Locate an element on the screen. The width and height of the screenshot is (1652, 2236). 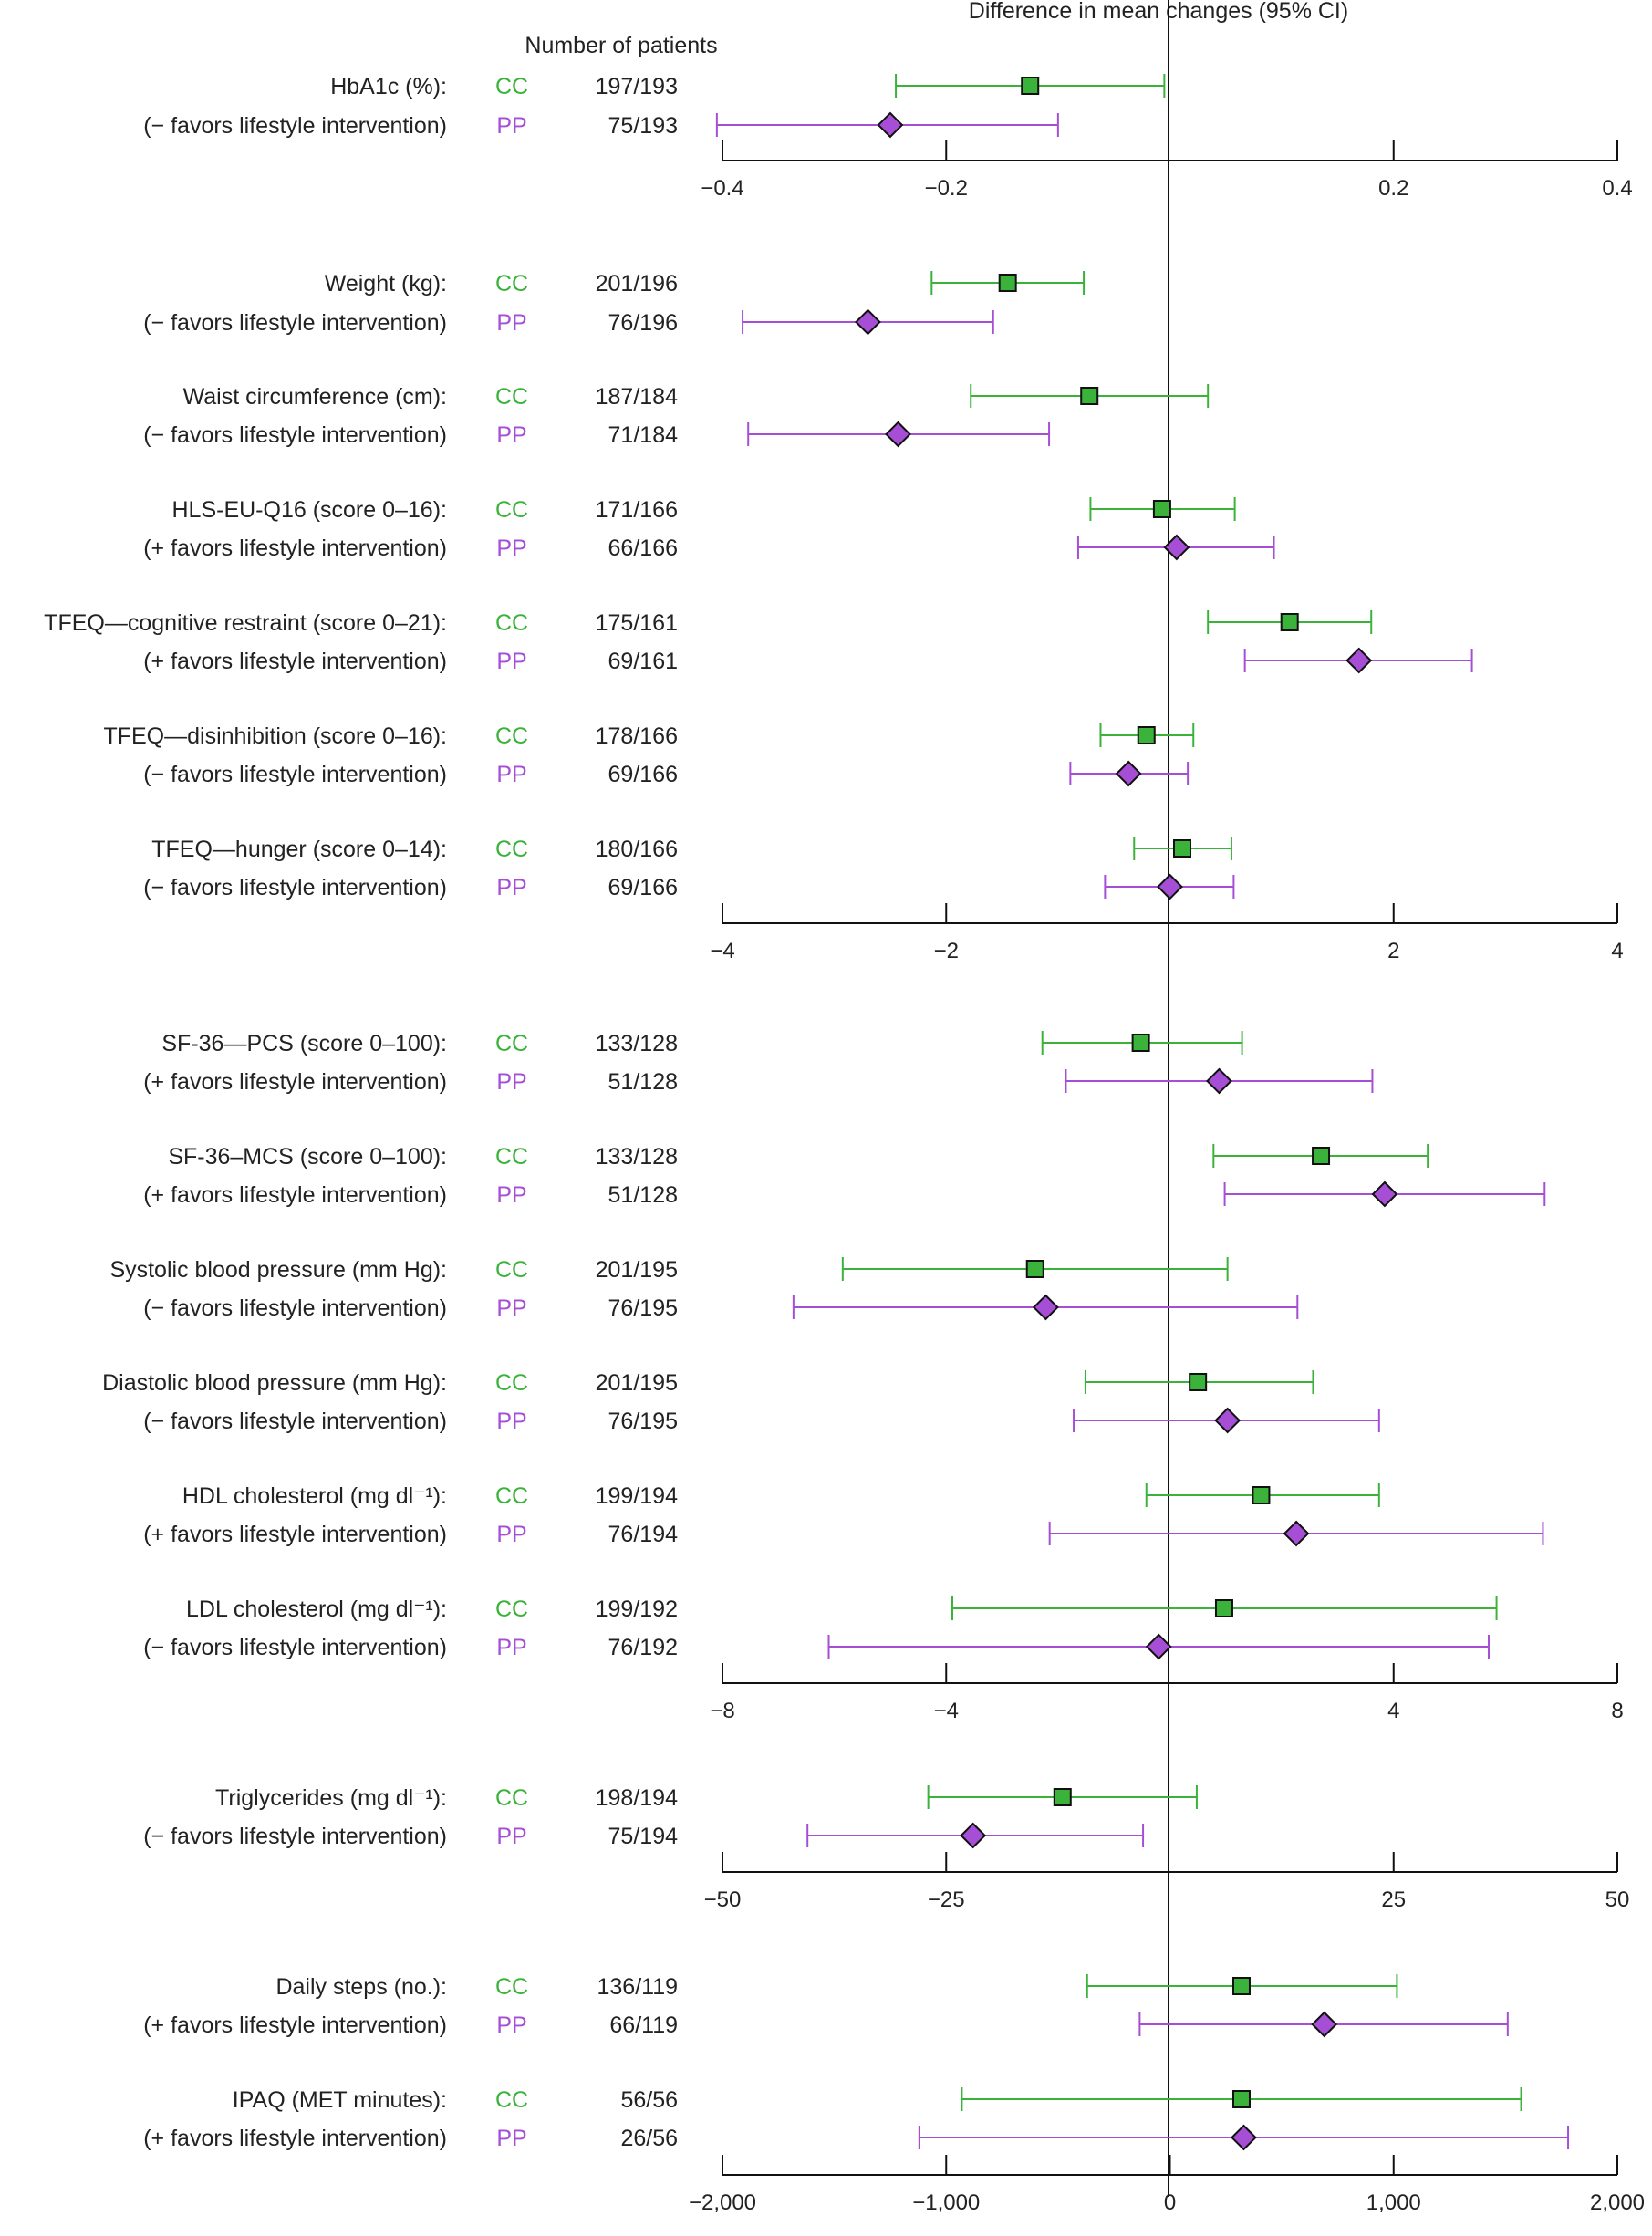
patient-count: 171/166 is located at coordinates (637, 510).